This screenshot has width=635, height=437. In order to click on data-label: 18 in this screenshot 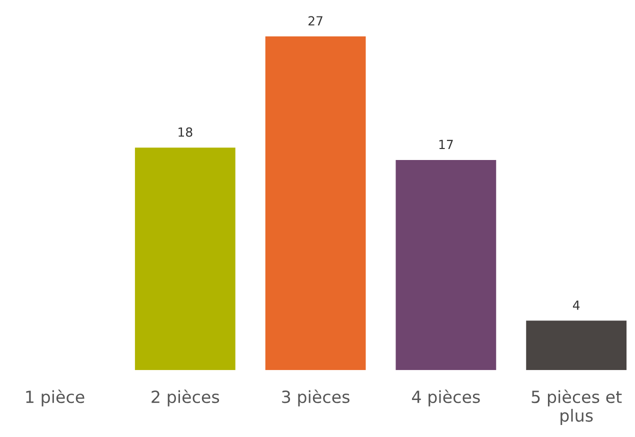, I will do `click(185, 132)`.